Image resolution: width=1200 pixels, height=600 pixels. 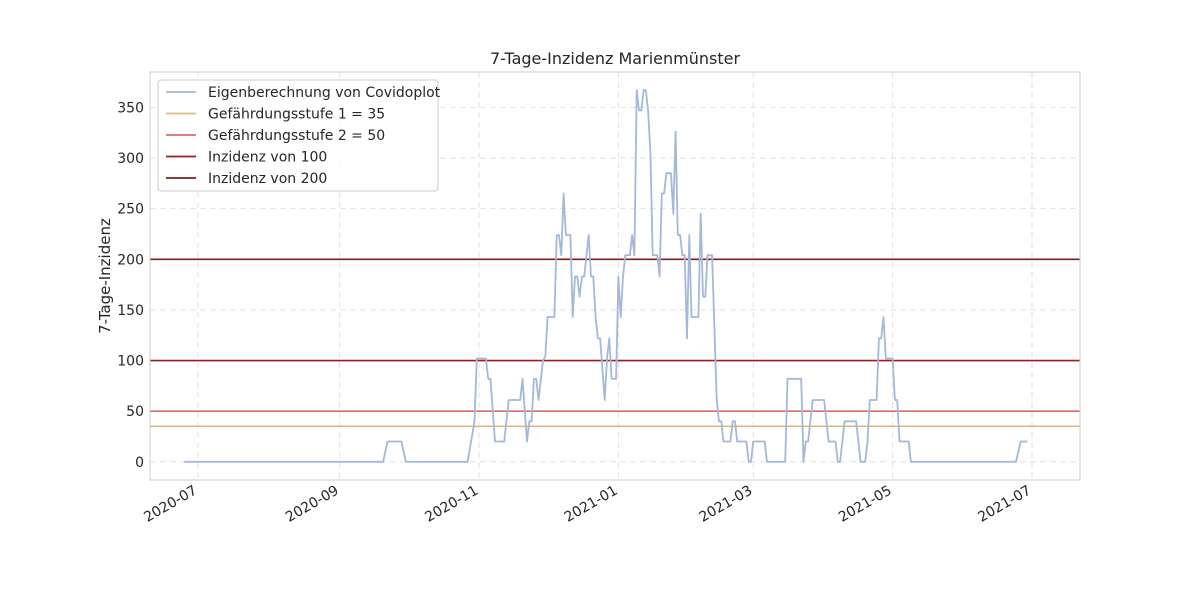 What do you see at coordinates (130, 260) in the screenshot?
I see `y-tick-label: 200` at bounding box center [130, 260].